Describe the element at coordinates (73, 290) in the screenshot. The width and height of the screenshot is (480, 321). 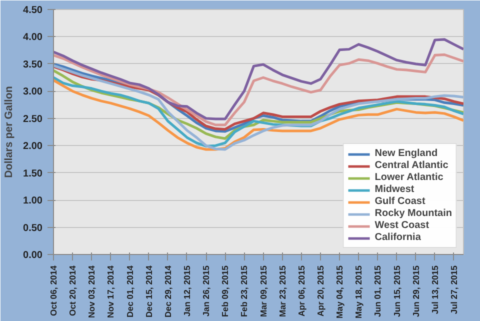
I see `x-tick-label: Oct 20, 2014` at that location.